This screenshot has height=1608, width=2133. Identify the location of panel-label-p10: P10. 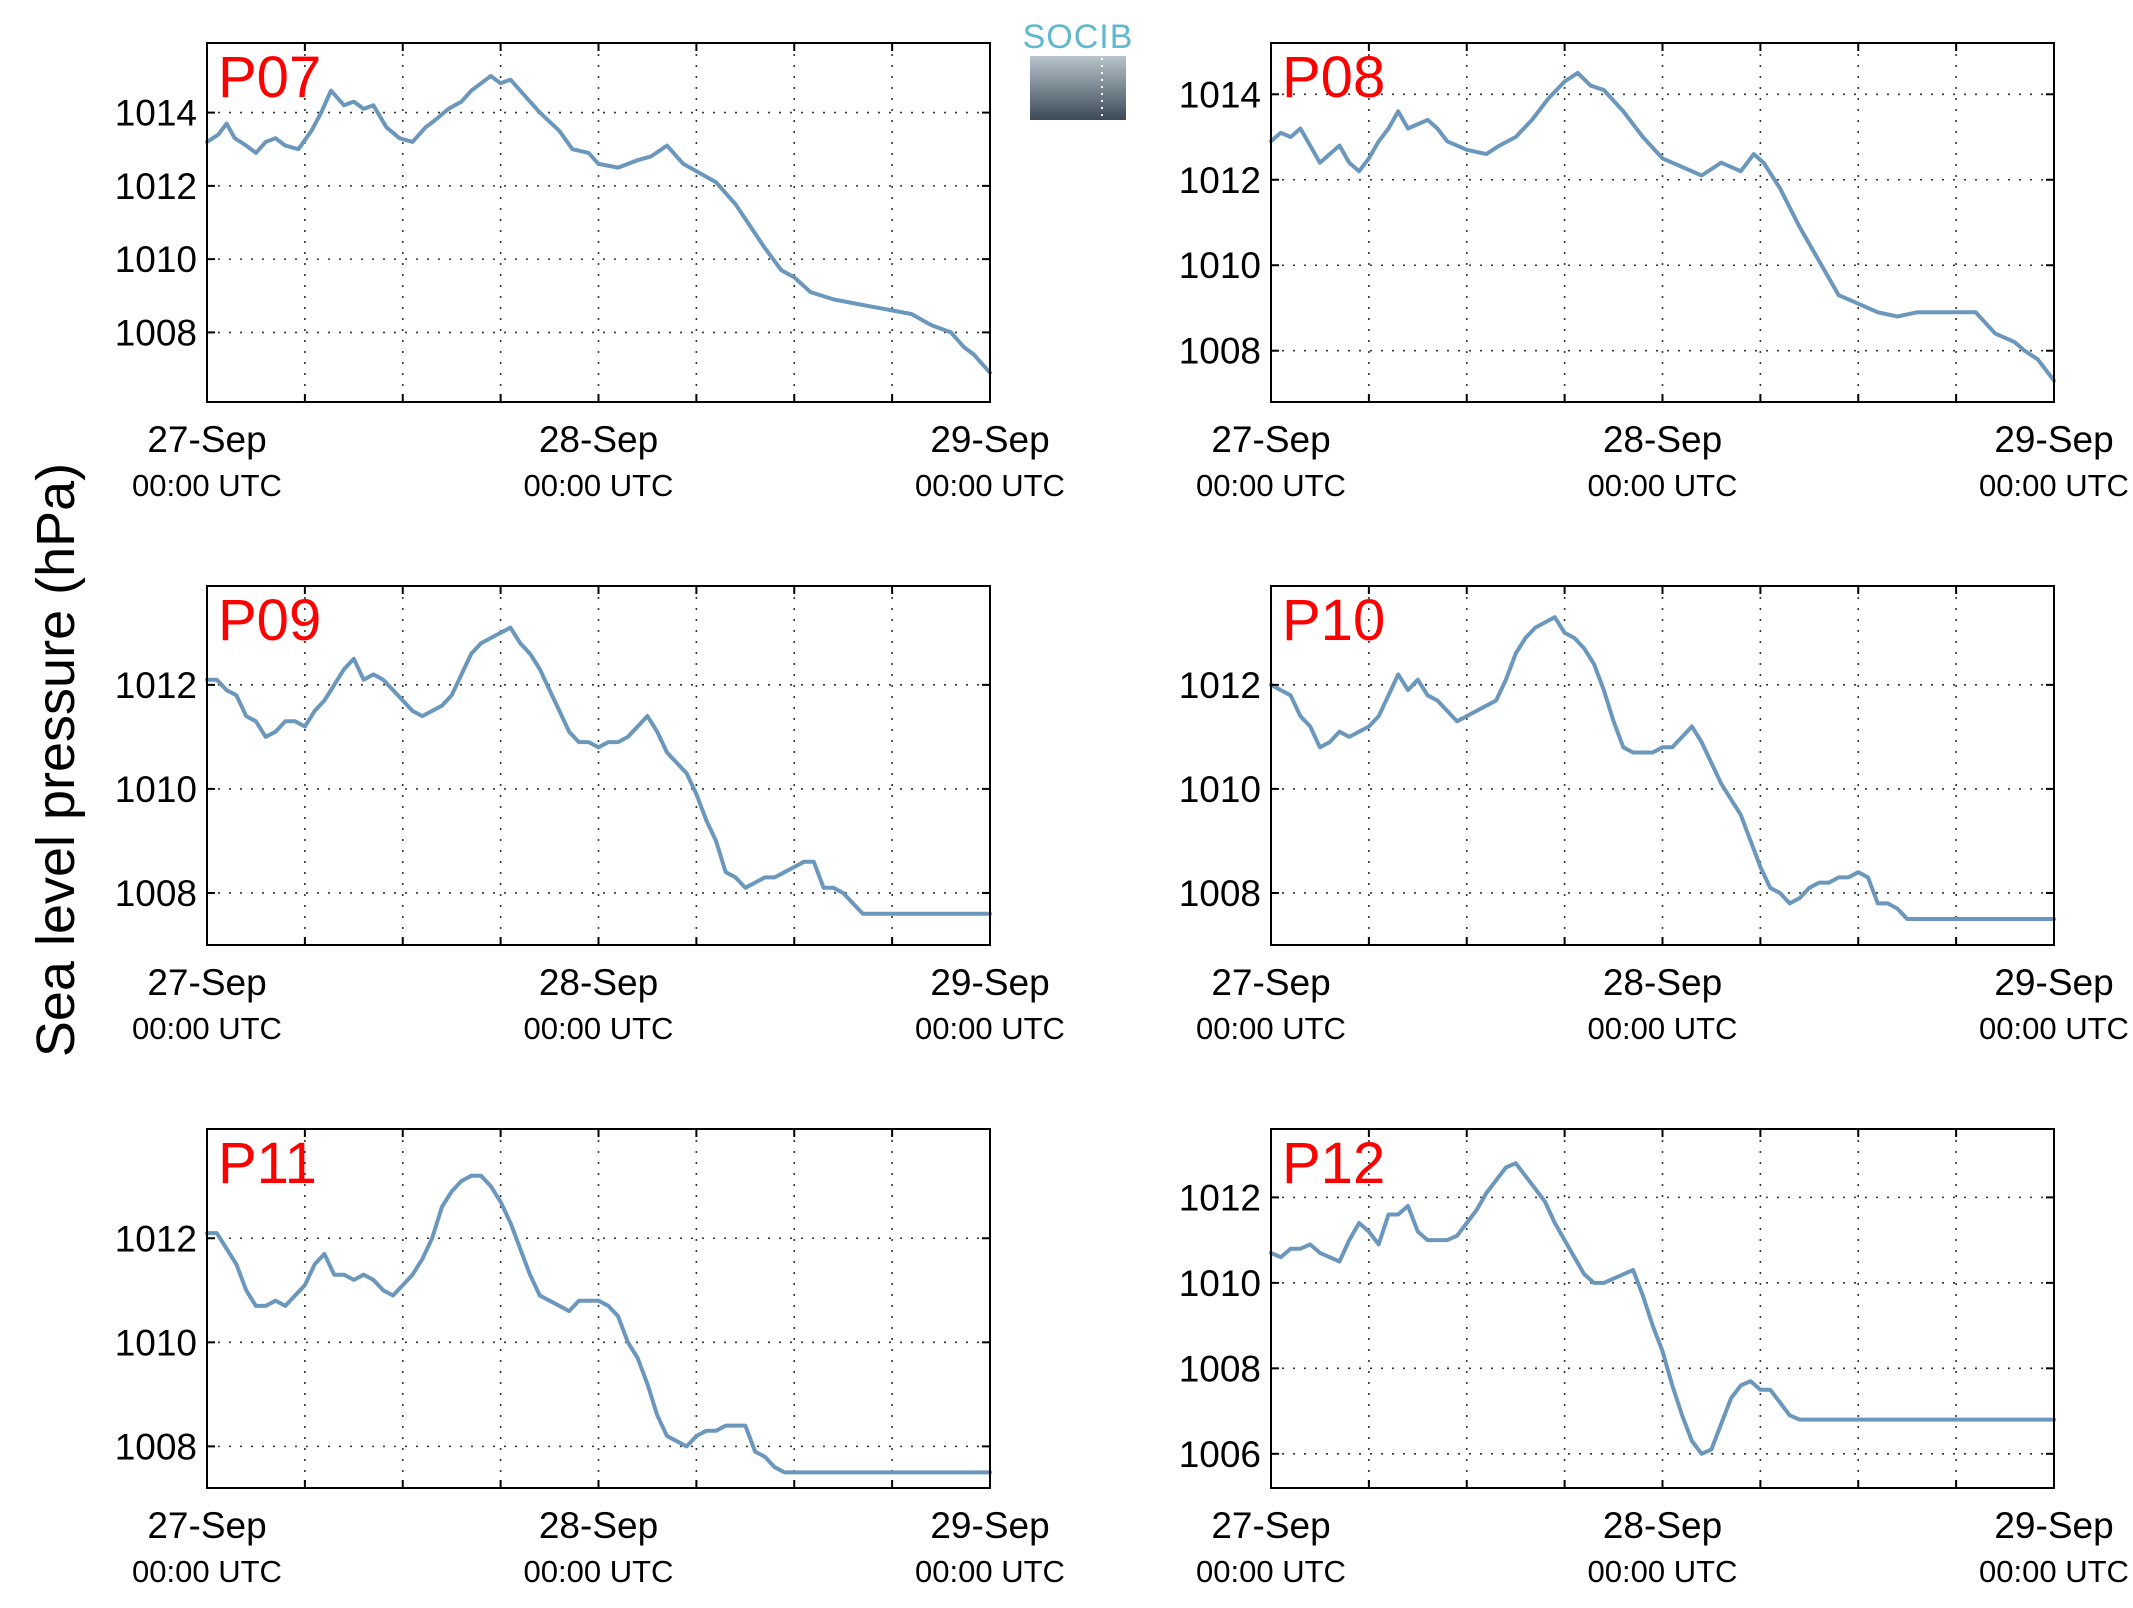
(1333, 620).